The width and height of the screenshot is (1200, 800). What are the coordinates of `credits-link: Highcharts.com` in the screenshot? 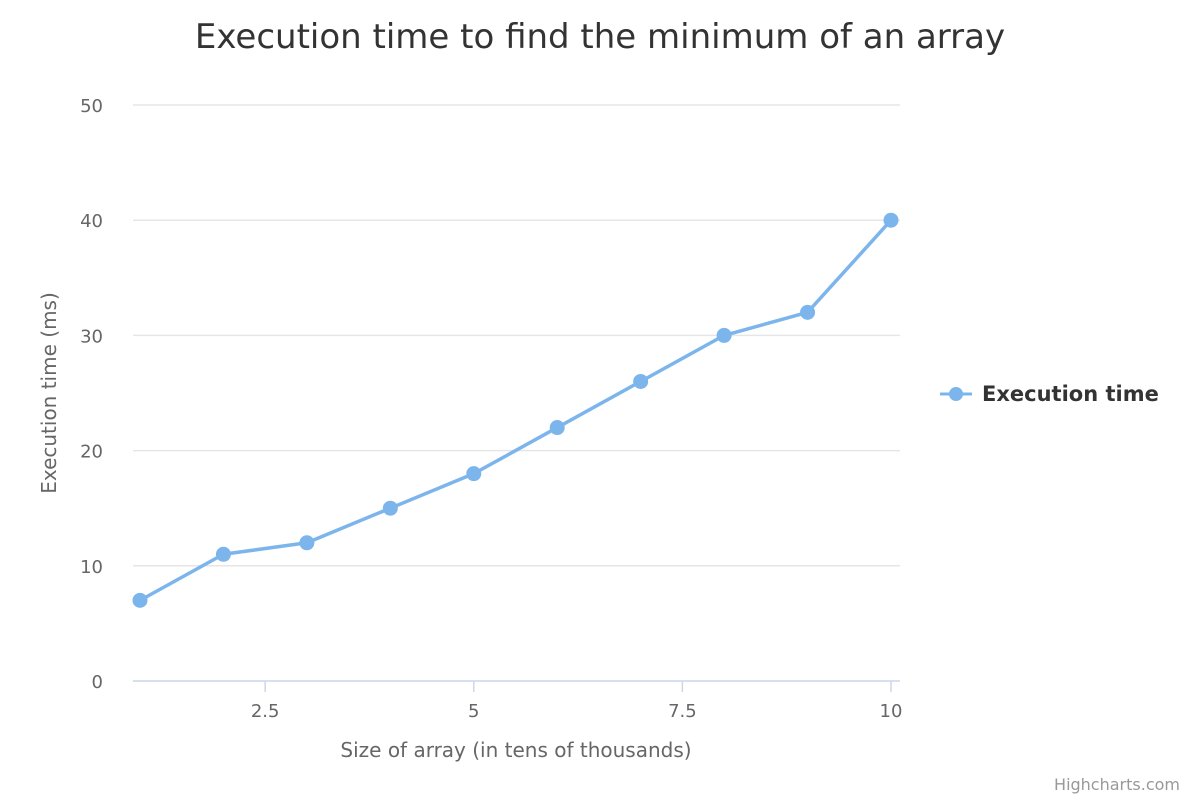 It's located at (1117, 784).